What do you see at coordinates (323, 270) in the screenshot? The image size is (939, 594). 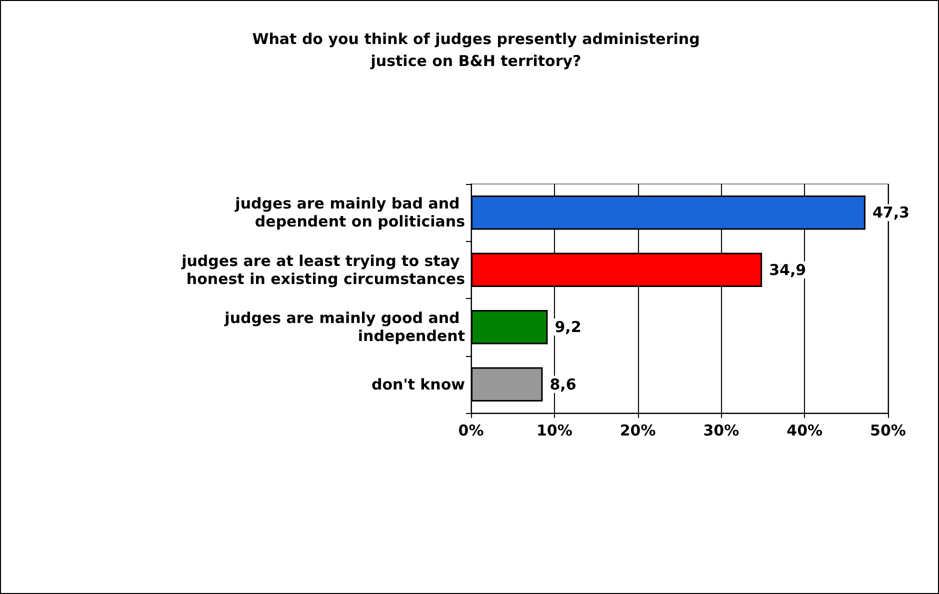 I see `y-tick-label: judges are at least trying to stay honest in existing circumstances` at bounding box center [323, 270].